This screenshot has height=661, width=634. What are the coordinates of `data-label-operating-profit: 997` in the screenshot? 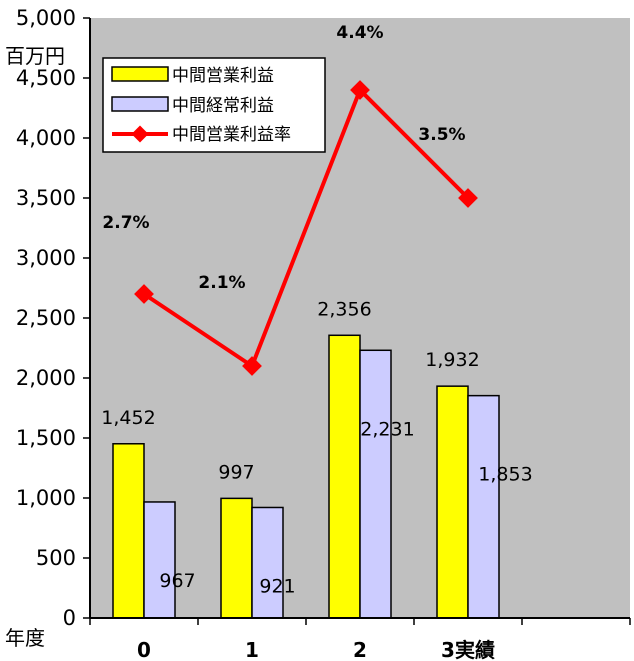 It's located at (236, 472).